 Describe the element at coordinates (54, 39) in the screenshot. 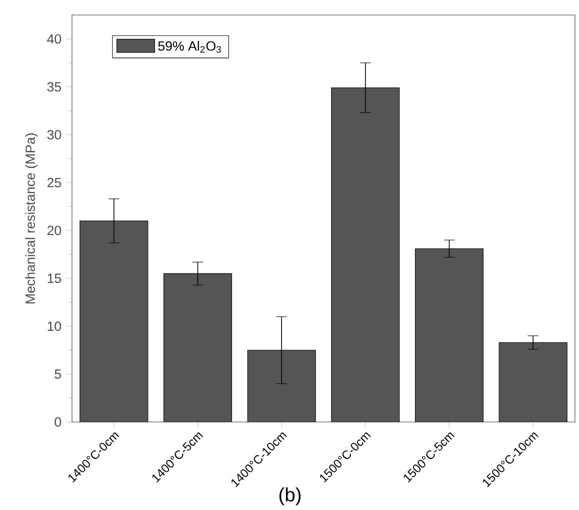

I see `y-tick-label: 40` at that location.